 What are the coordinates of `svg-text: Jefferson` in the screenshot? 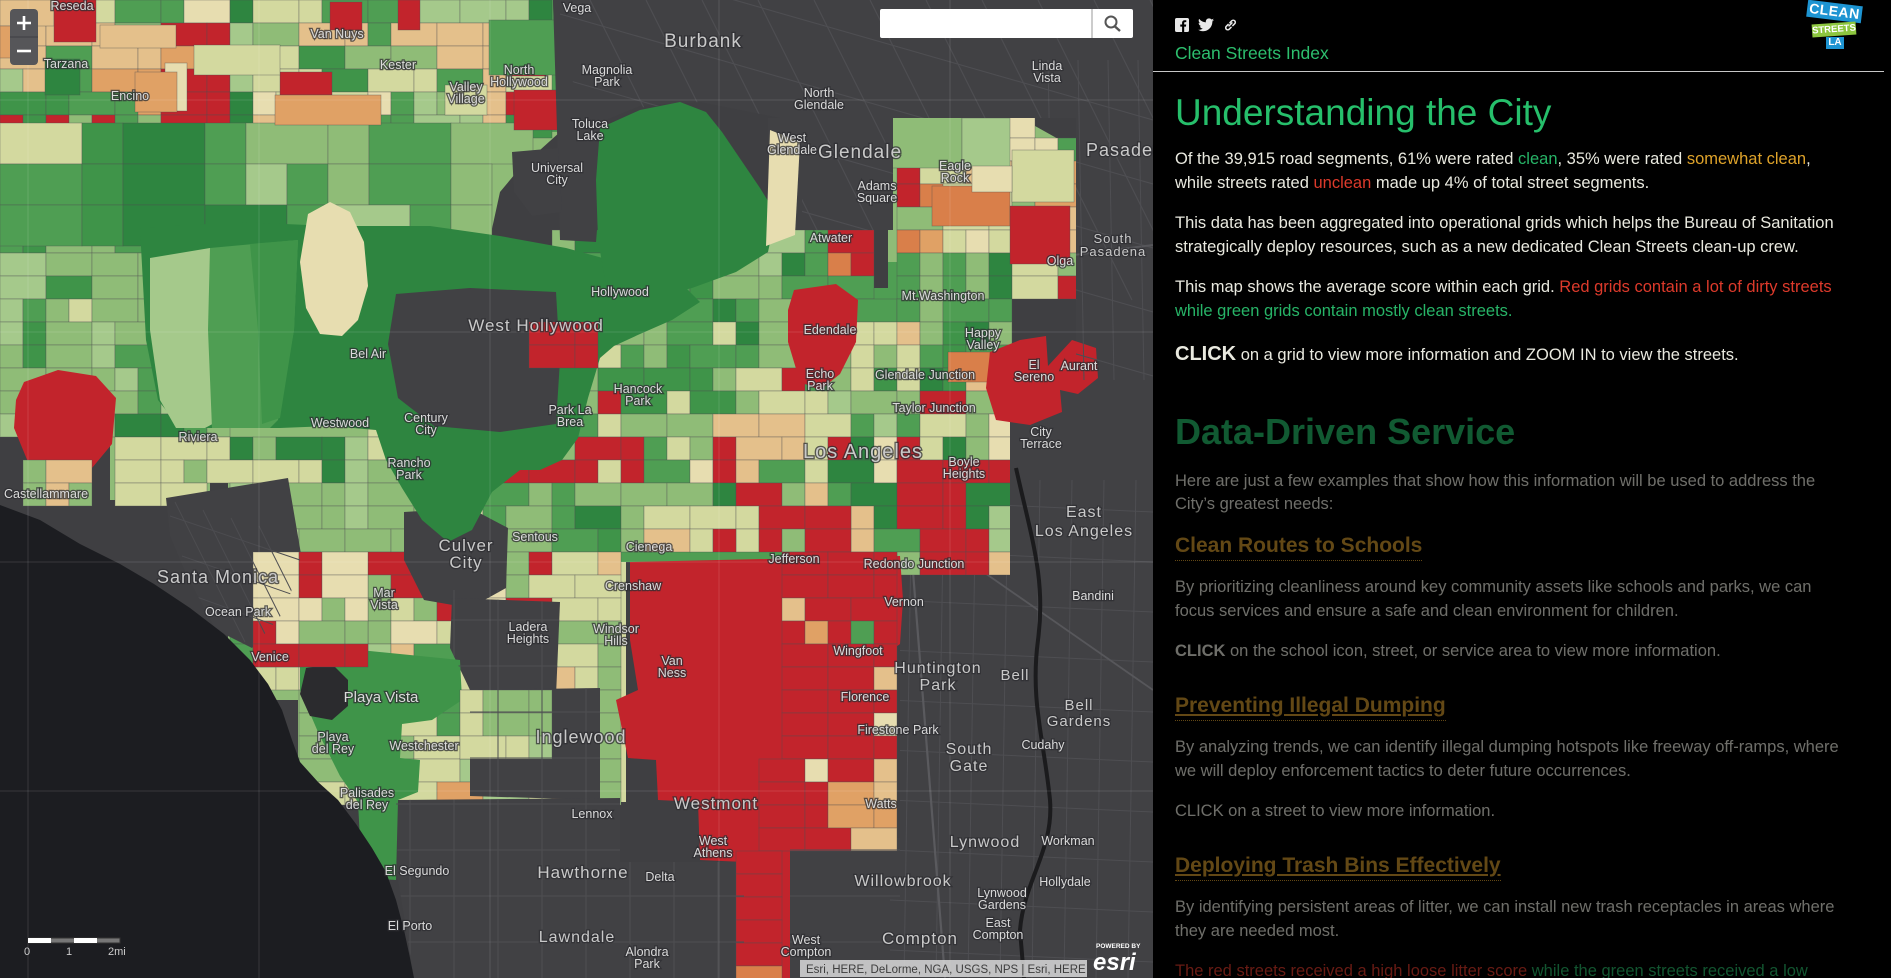 It's located at (793, 559).